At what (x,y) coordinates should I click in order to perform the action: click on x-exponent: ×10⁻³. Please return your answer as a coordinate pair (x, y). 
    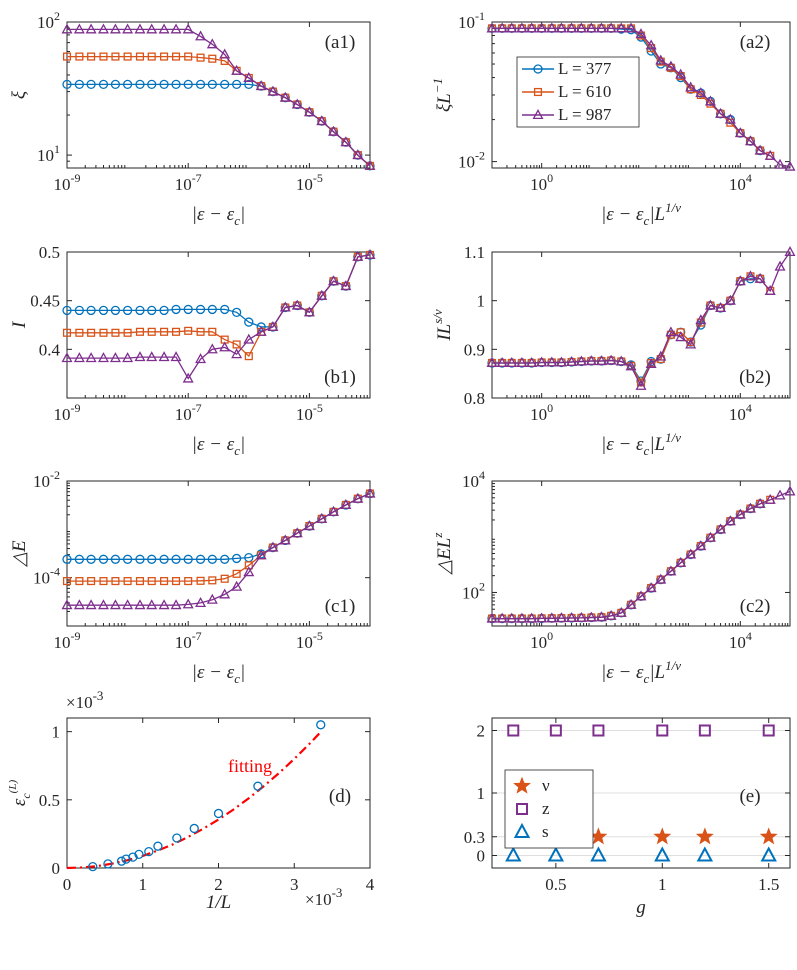
    Looking at the image, I should click on (323, 897).